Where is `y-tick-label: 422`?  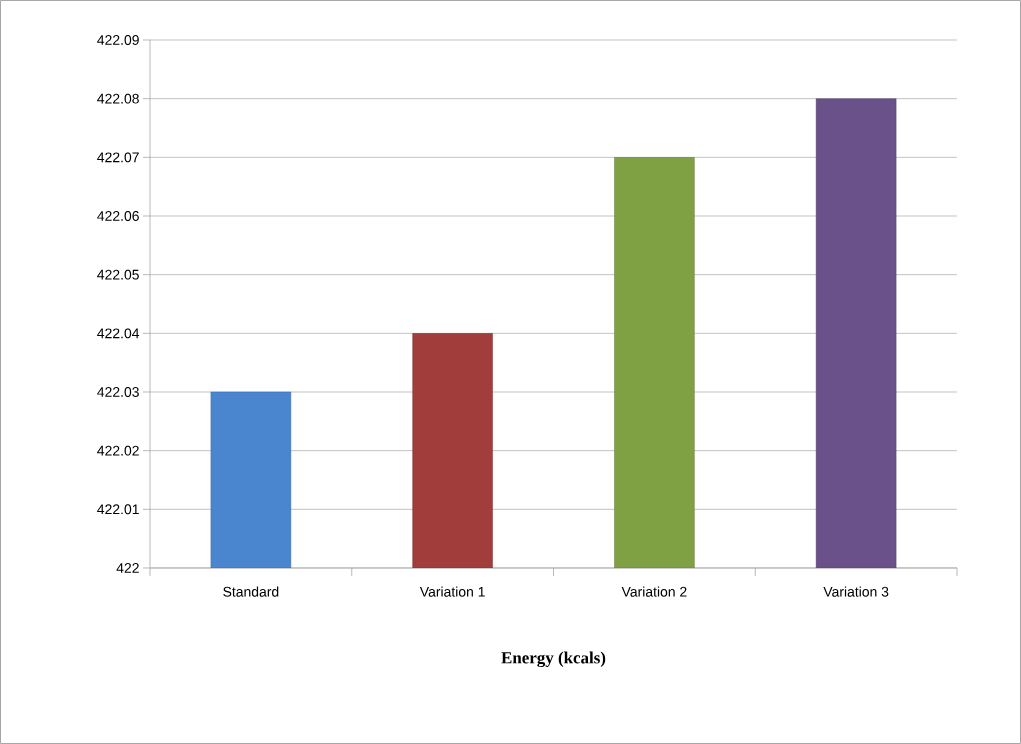 y-tick-label: 422 is located at coordinates (127, 568).